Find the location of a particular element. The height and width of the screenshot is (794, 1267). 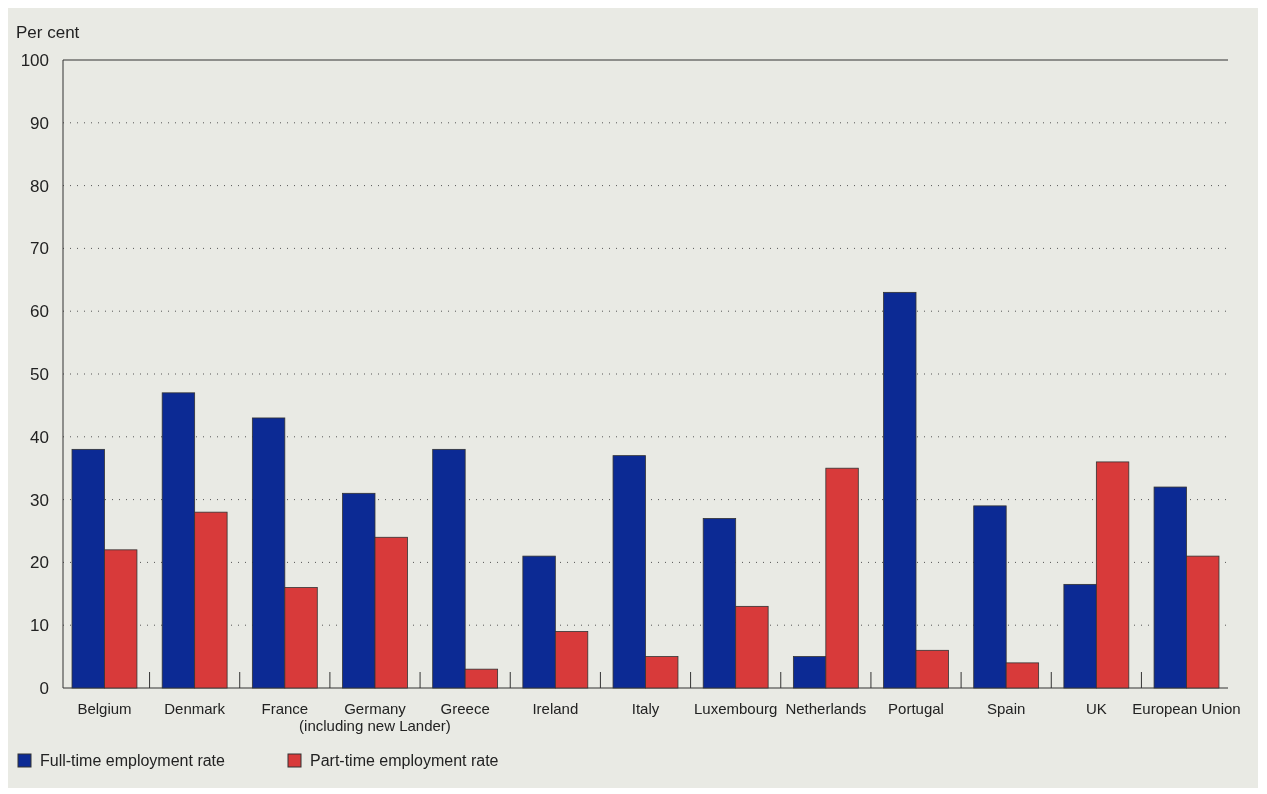

x-tick-label: Portugal is located at coordinates (916, 708).